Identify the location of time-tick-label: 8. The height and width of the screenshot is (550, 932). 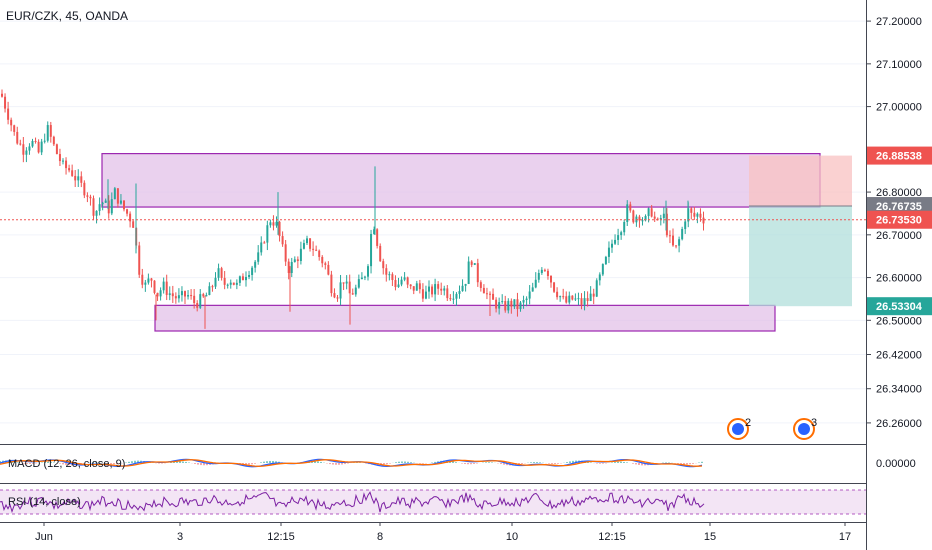
(380, 537).